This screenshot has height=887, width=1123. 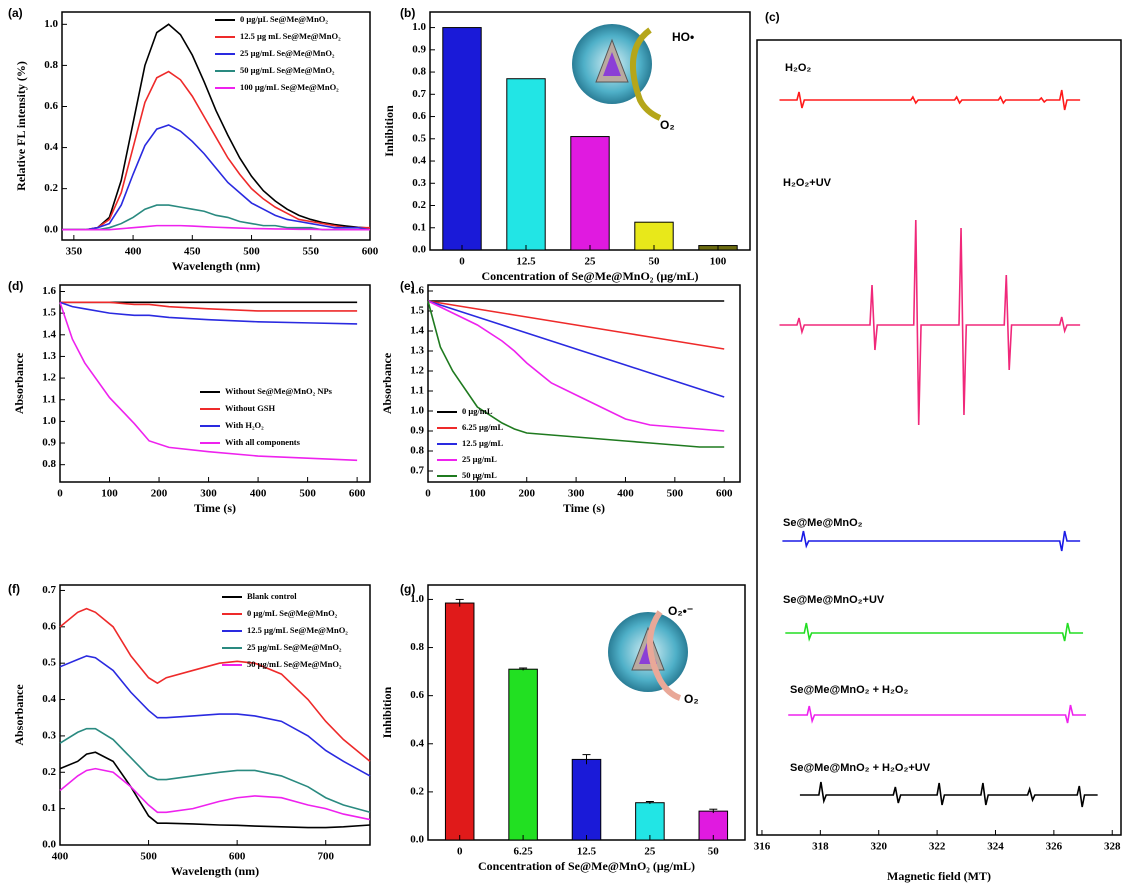 I want to click on series-label: Se@Me@MnO₂ + H₂O₂+UV, so click(x=860, y=768).